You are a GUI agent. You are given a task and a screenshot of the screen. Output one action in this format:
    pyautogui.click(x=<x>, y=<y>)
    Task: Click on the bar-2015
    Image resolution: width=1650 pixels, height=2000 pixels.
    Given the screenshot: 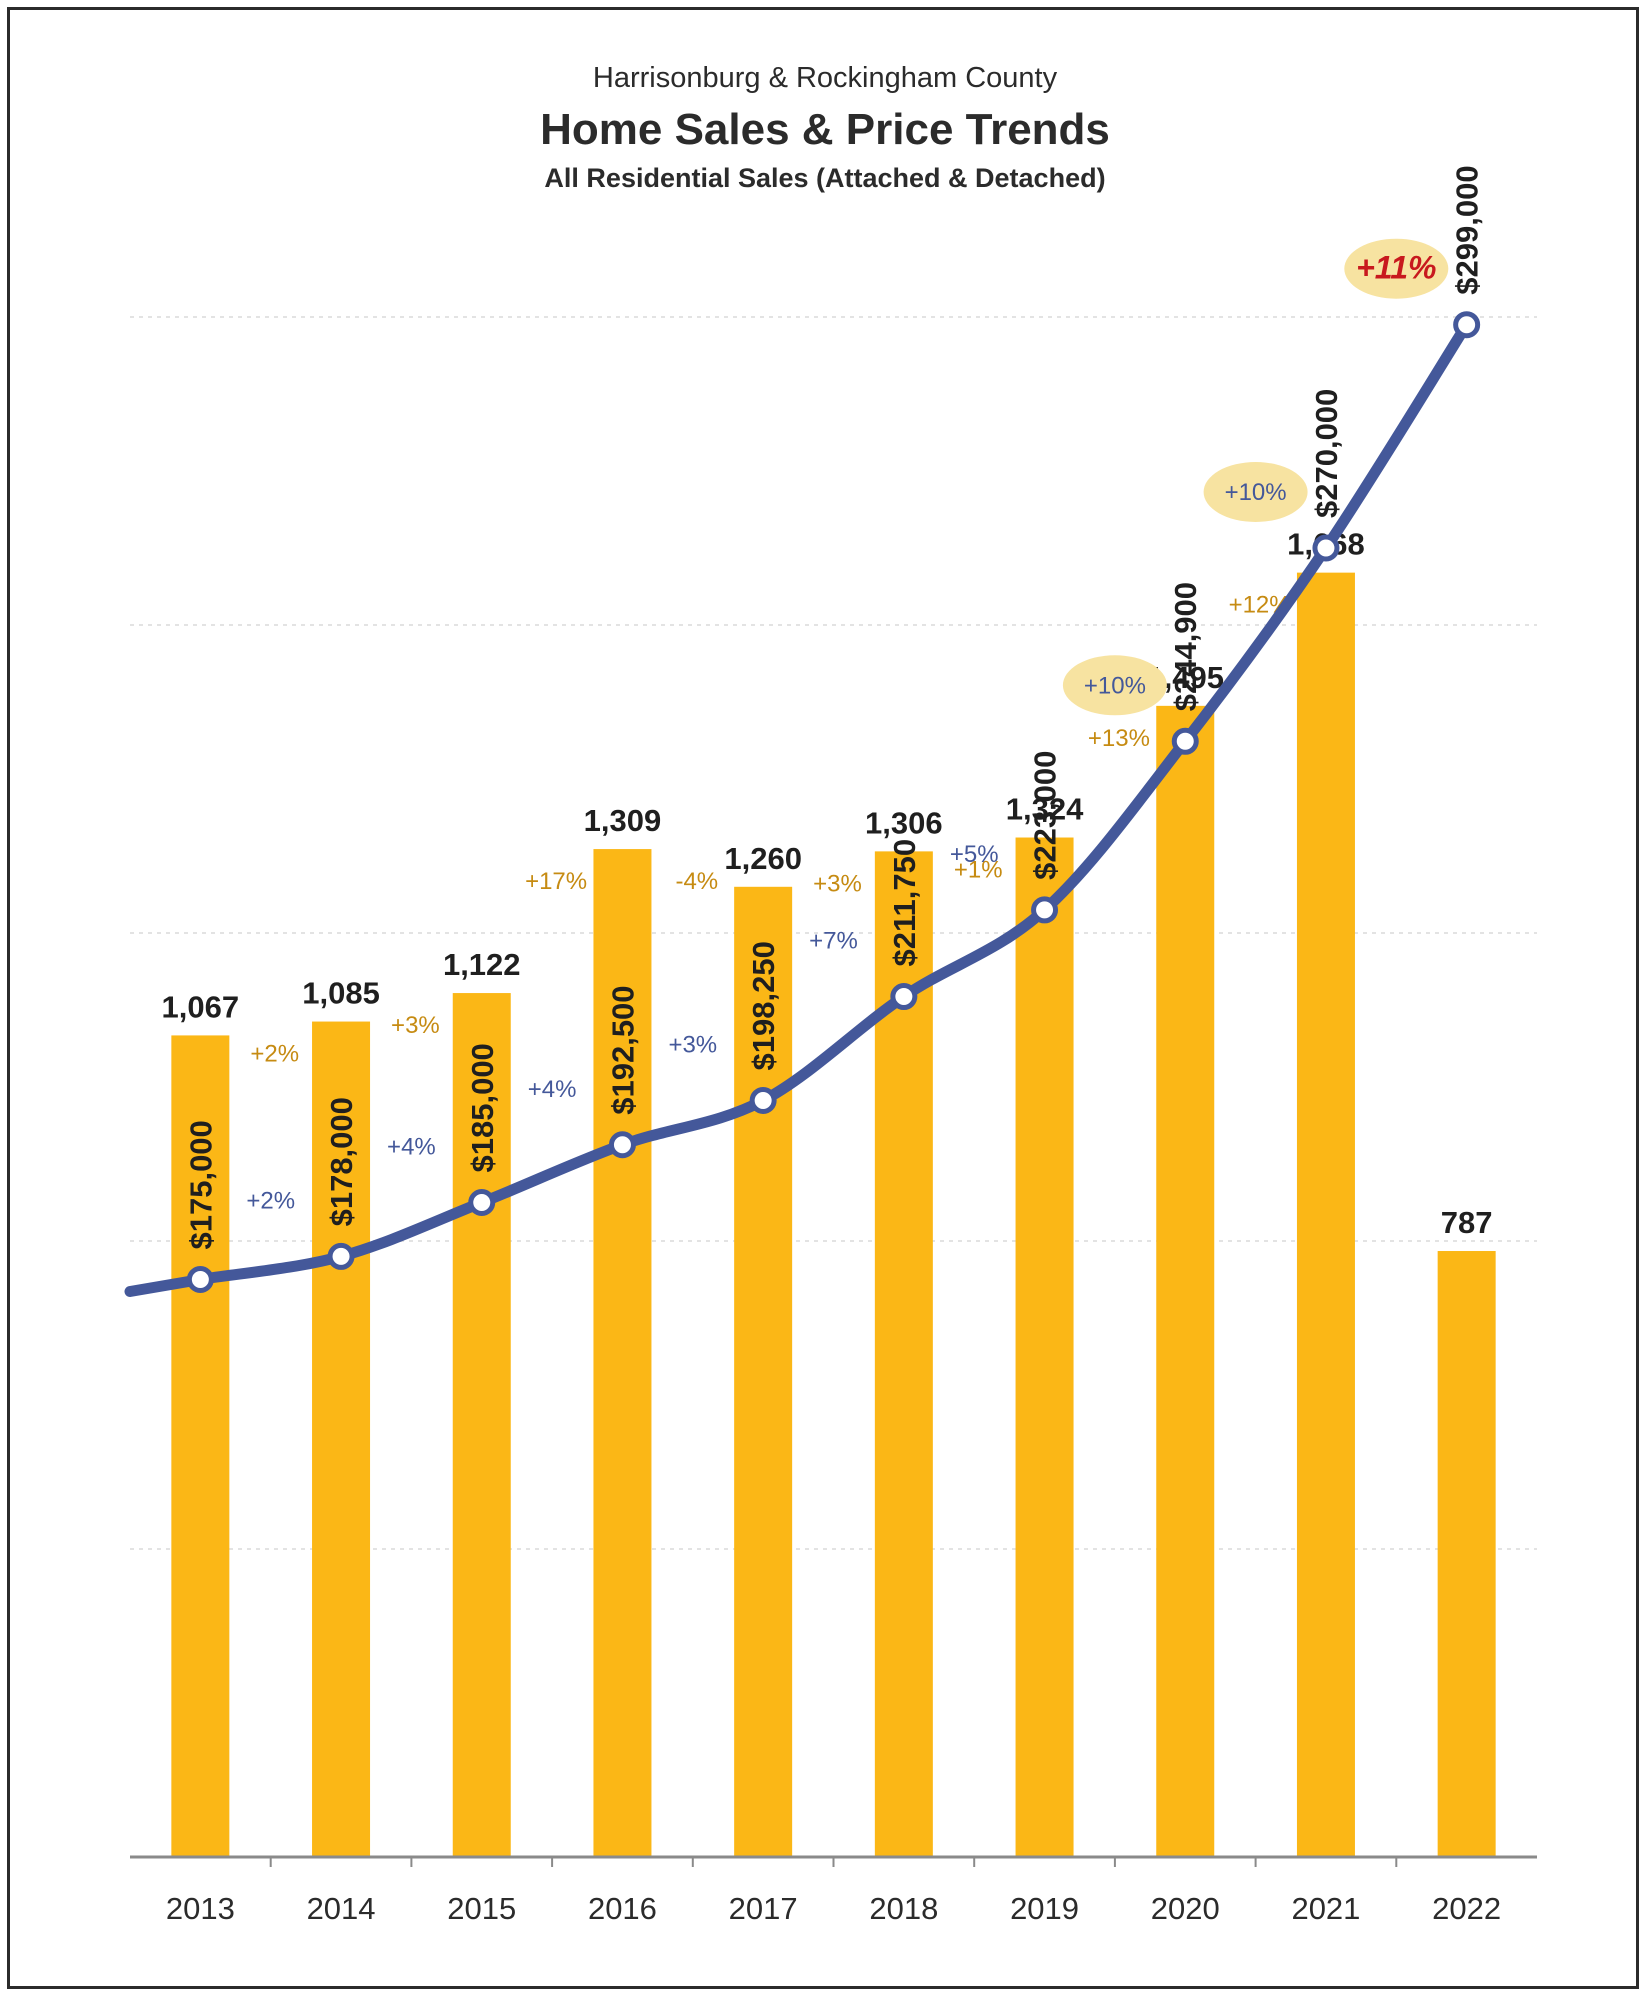 What is the action you would take?
    pyautogui.click(x=481, y=1425)
    